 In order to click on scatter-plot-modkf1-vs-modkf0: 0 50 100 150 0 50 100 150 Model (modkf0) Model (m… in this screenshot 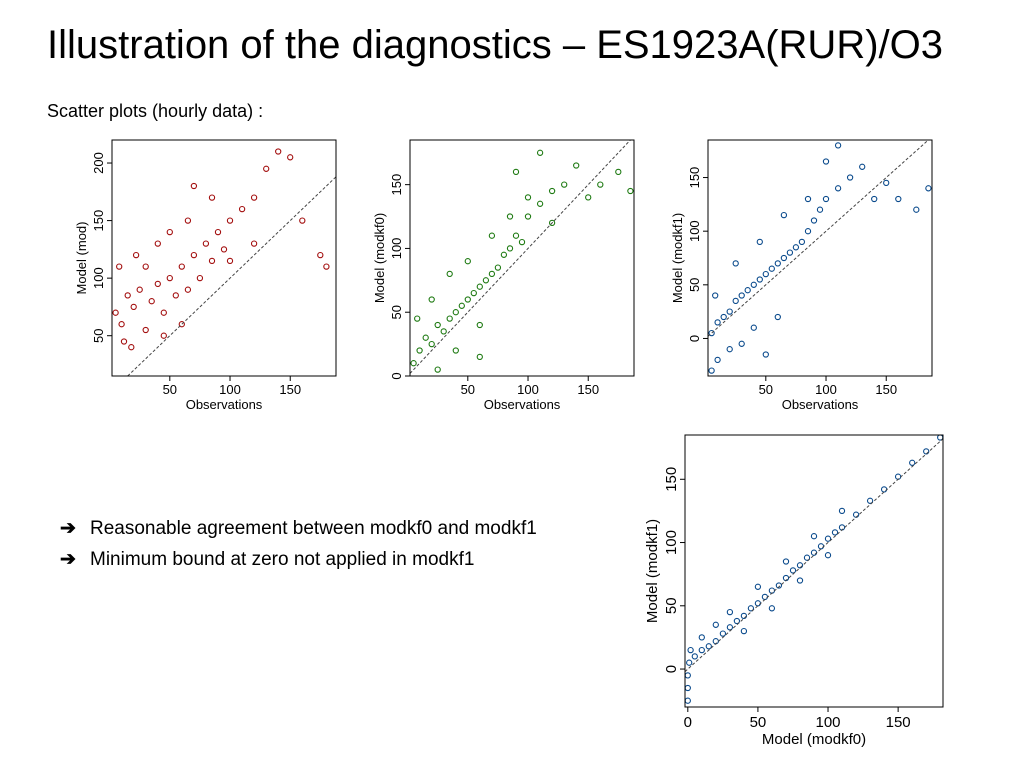, I will do `click(794, 591)`.